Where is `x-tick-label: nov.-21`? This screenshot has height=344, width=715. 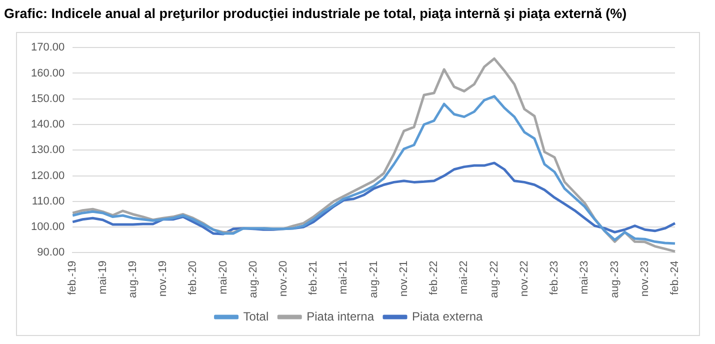
x-tick-label: nov.-21 is located at coordinates (404, 278).